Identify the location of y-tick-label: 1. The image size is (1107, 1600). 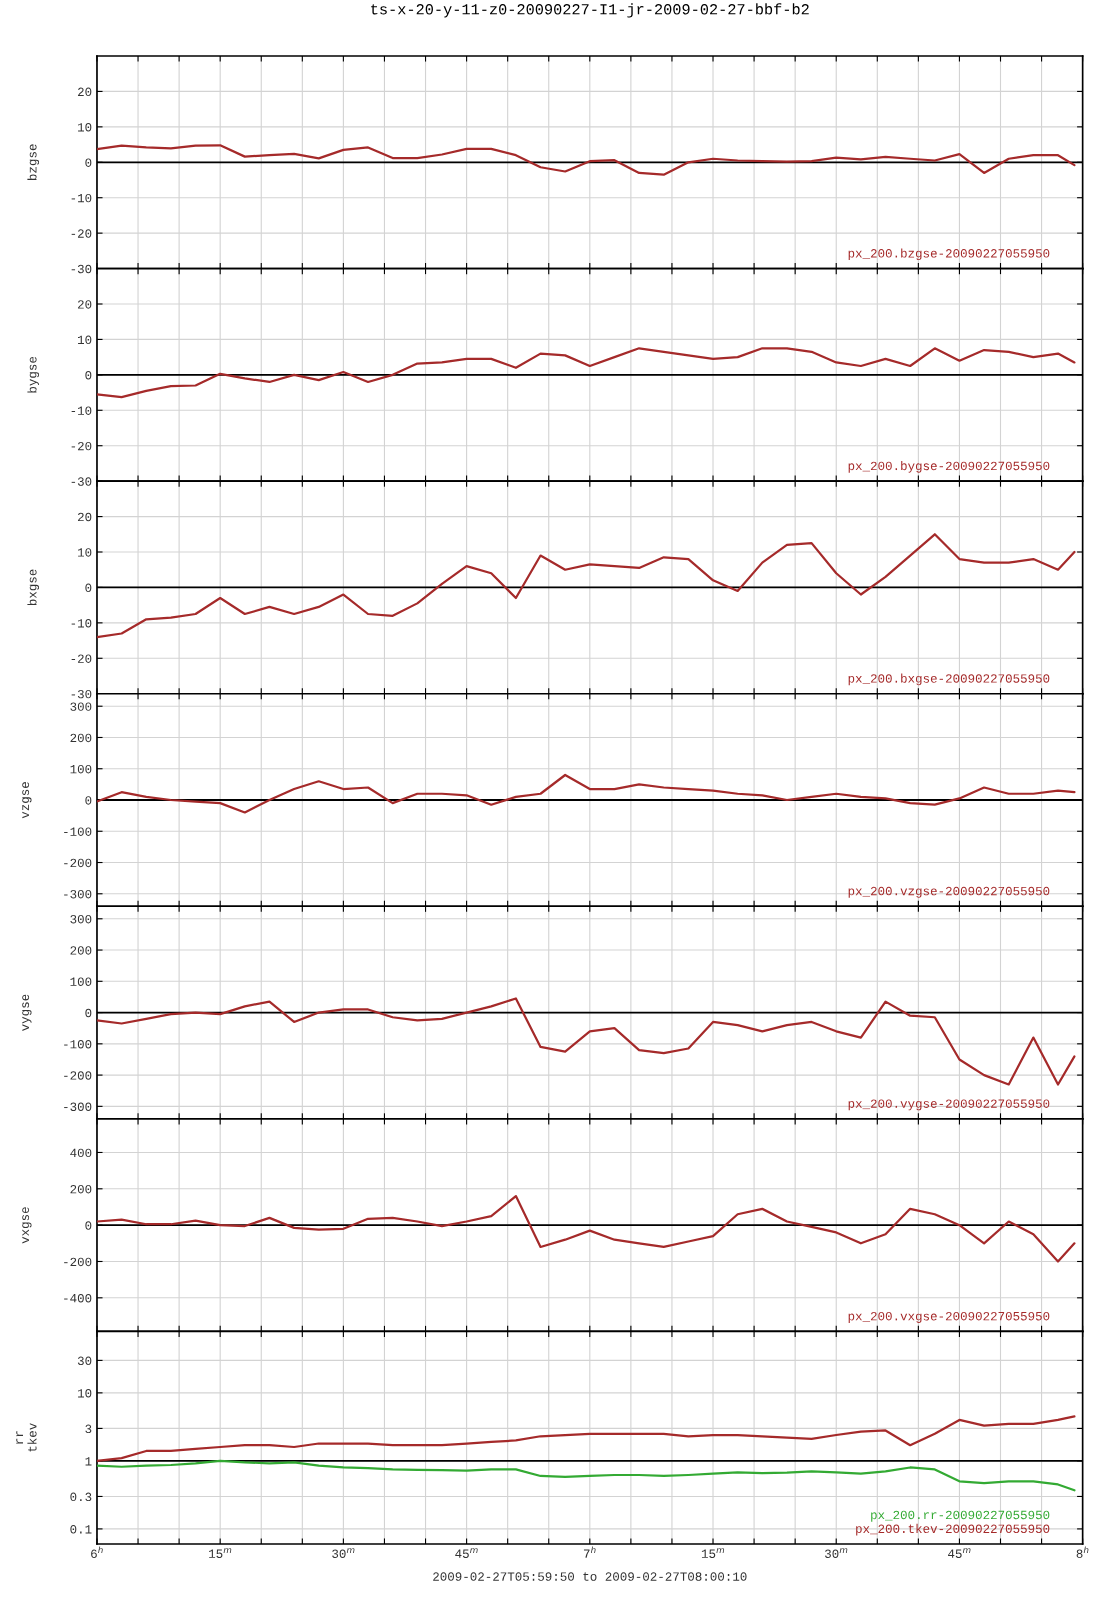
(88, 1461).